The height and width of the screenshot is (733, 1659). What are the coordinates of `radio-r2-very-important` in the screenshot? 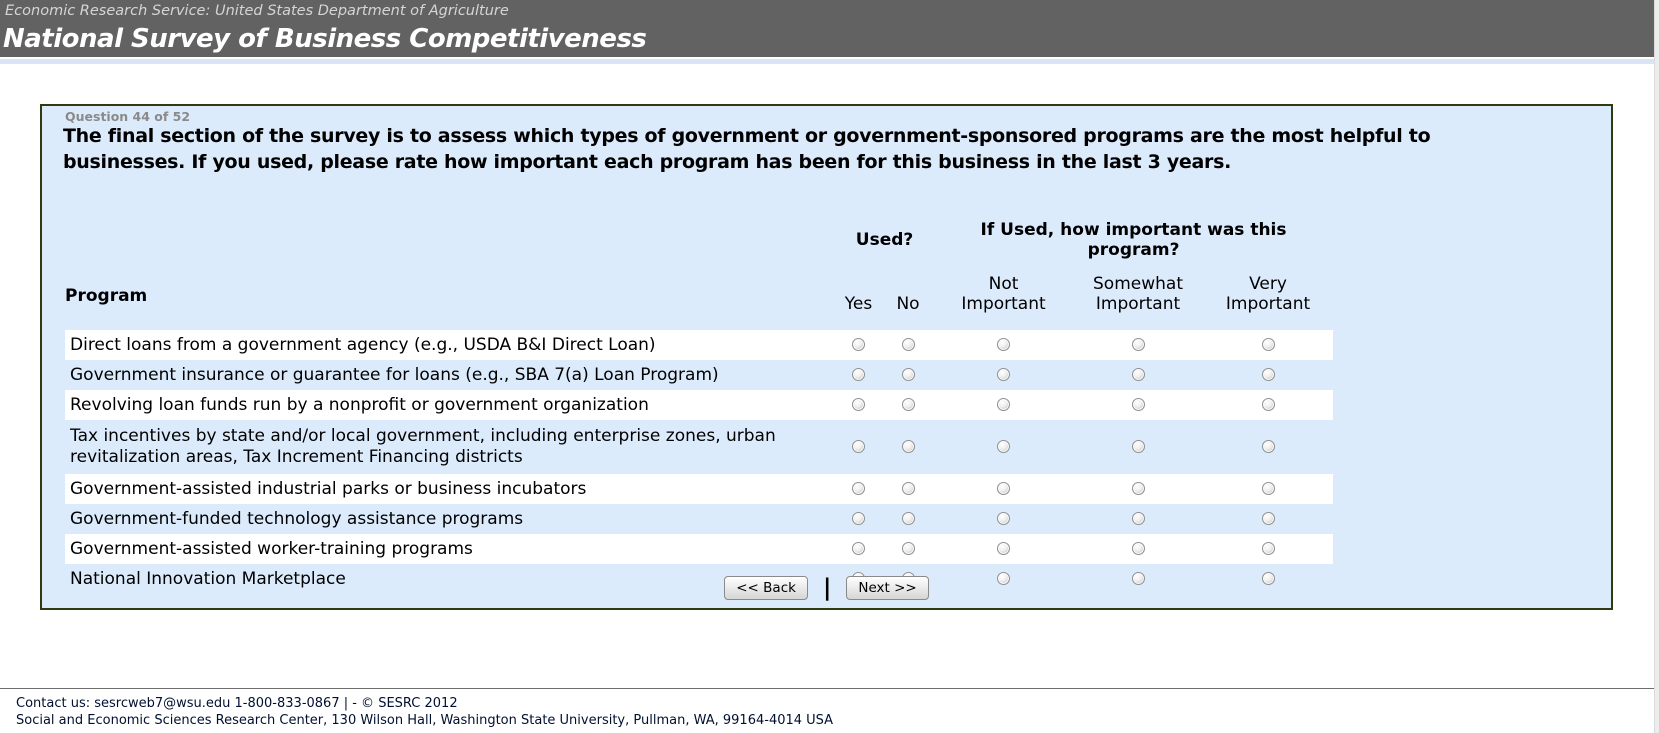 It's located at (1268, 374).